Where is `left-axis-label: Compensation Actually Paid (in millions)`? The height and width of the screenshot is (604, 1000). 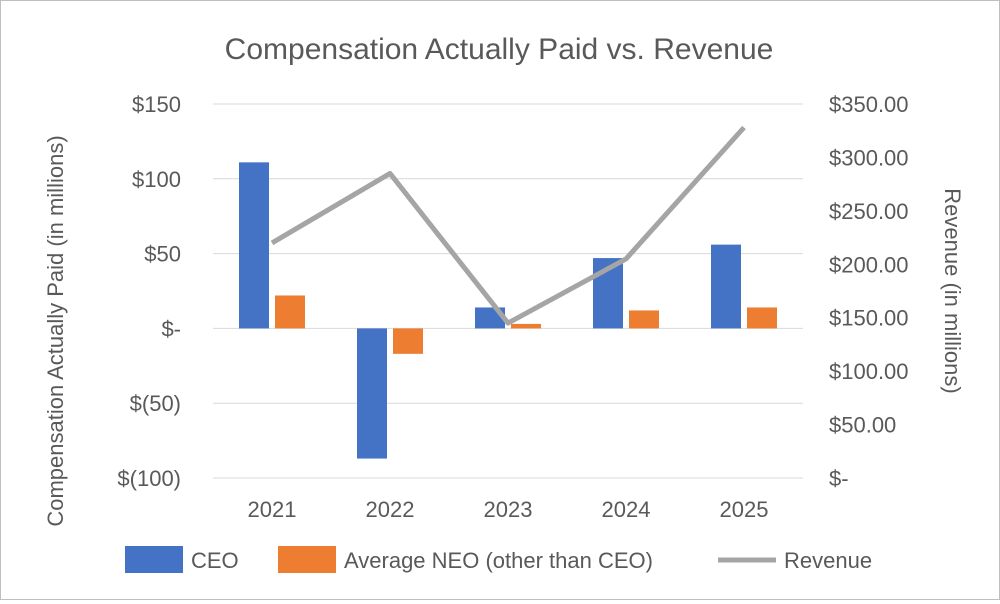 left-axis-label: Compensation Actually Paid (in millions) is located at coordinates (55, 330).